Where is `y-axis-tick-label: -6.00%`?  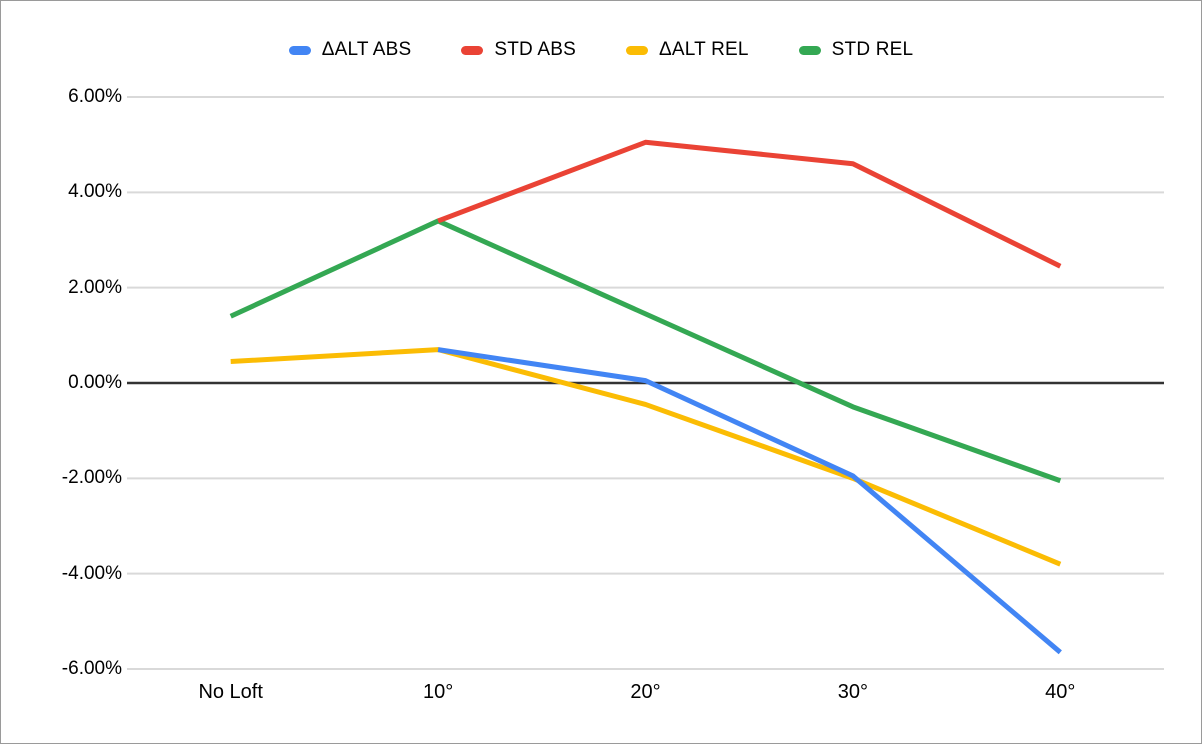 y-axis-tick-label: -6.00% is located at coordinates (91, 668).